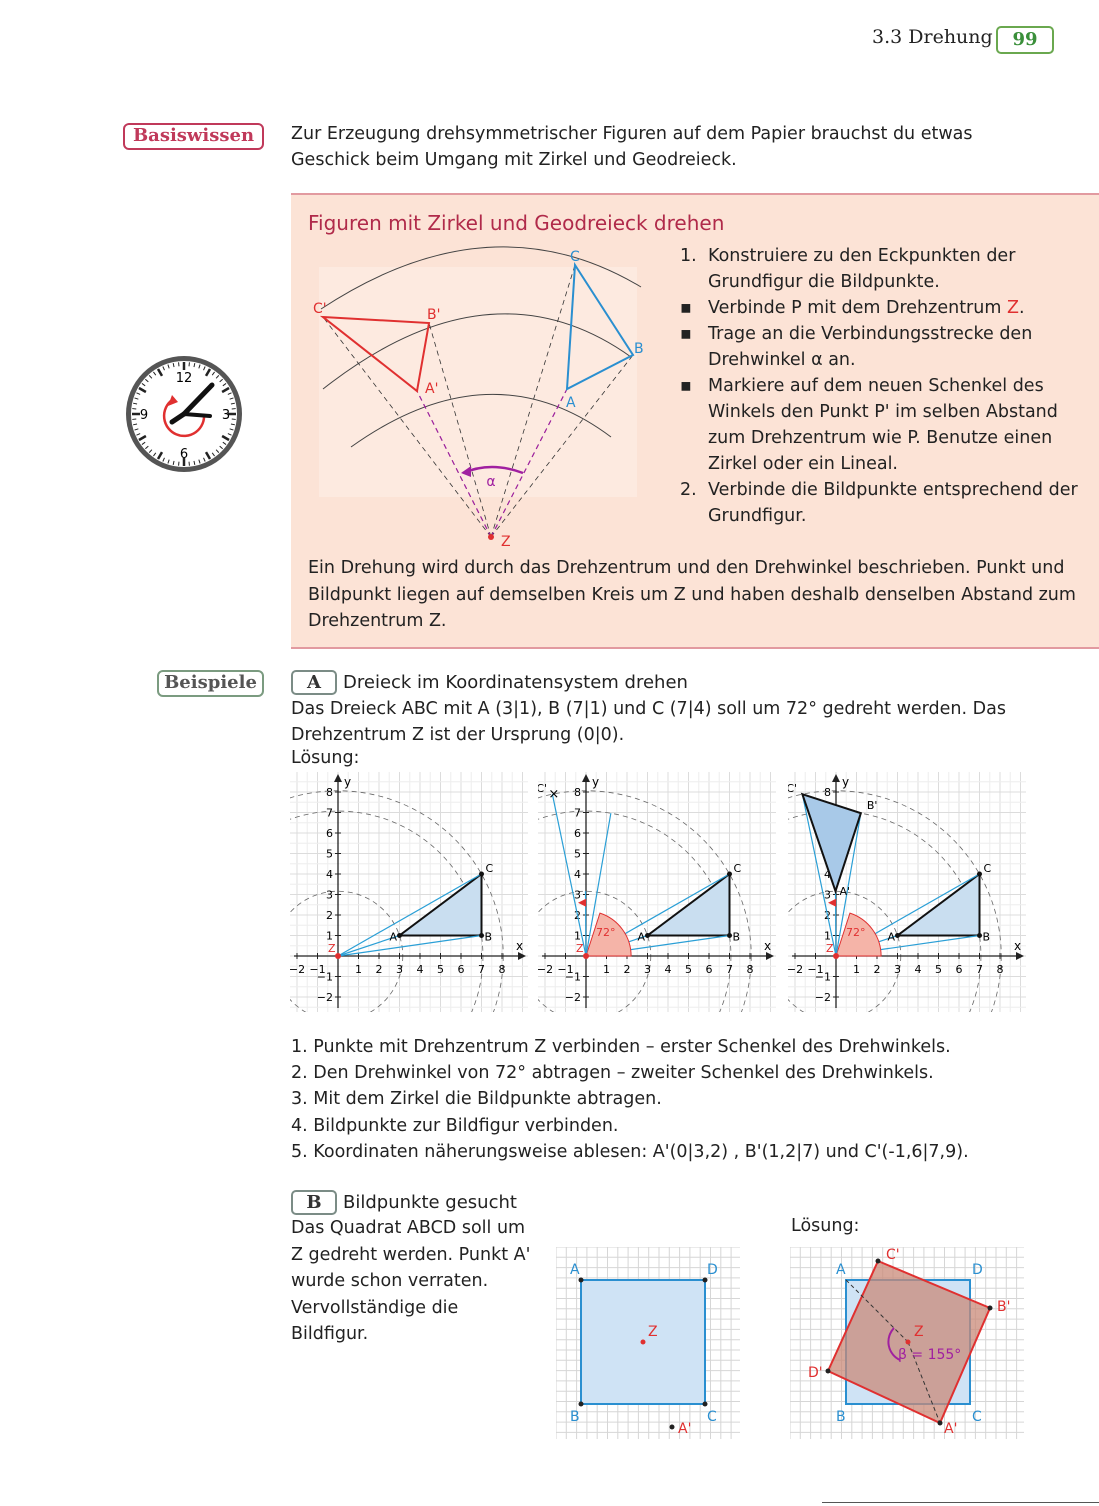 This screenshot has height=1506, width=1099. I want to click on figure-backdrop, so click(478, 382).